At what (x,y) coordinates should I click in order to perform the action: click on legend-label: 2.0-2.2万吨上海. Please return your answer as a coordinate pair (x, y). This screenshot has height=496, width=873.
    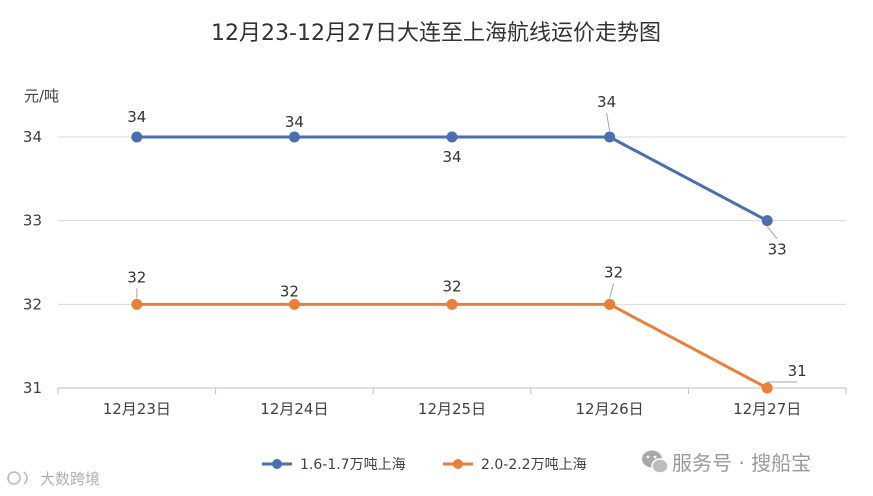
    Looking at the image, I should click on (534, 465).